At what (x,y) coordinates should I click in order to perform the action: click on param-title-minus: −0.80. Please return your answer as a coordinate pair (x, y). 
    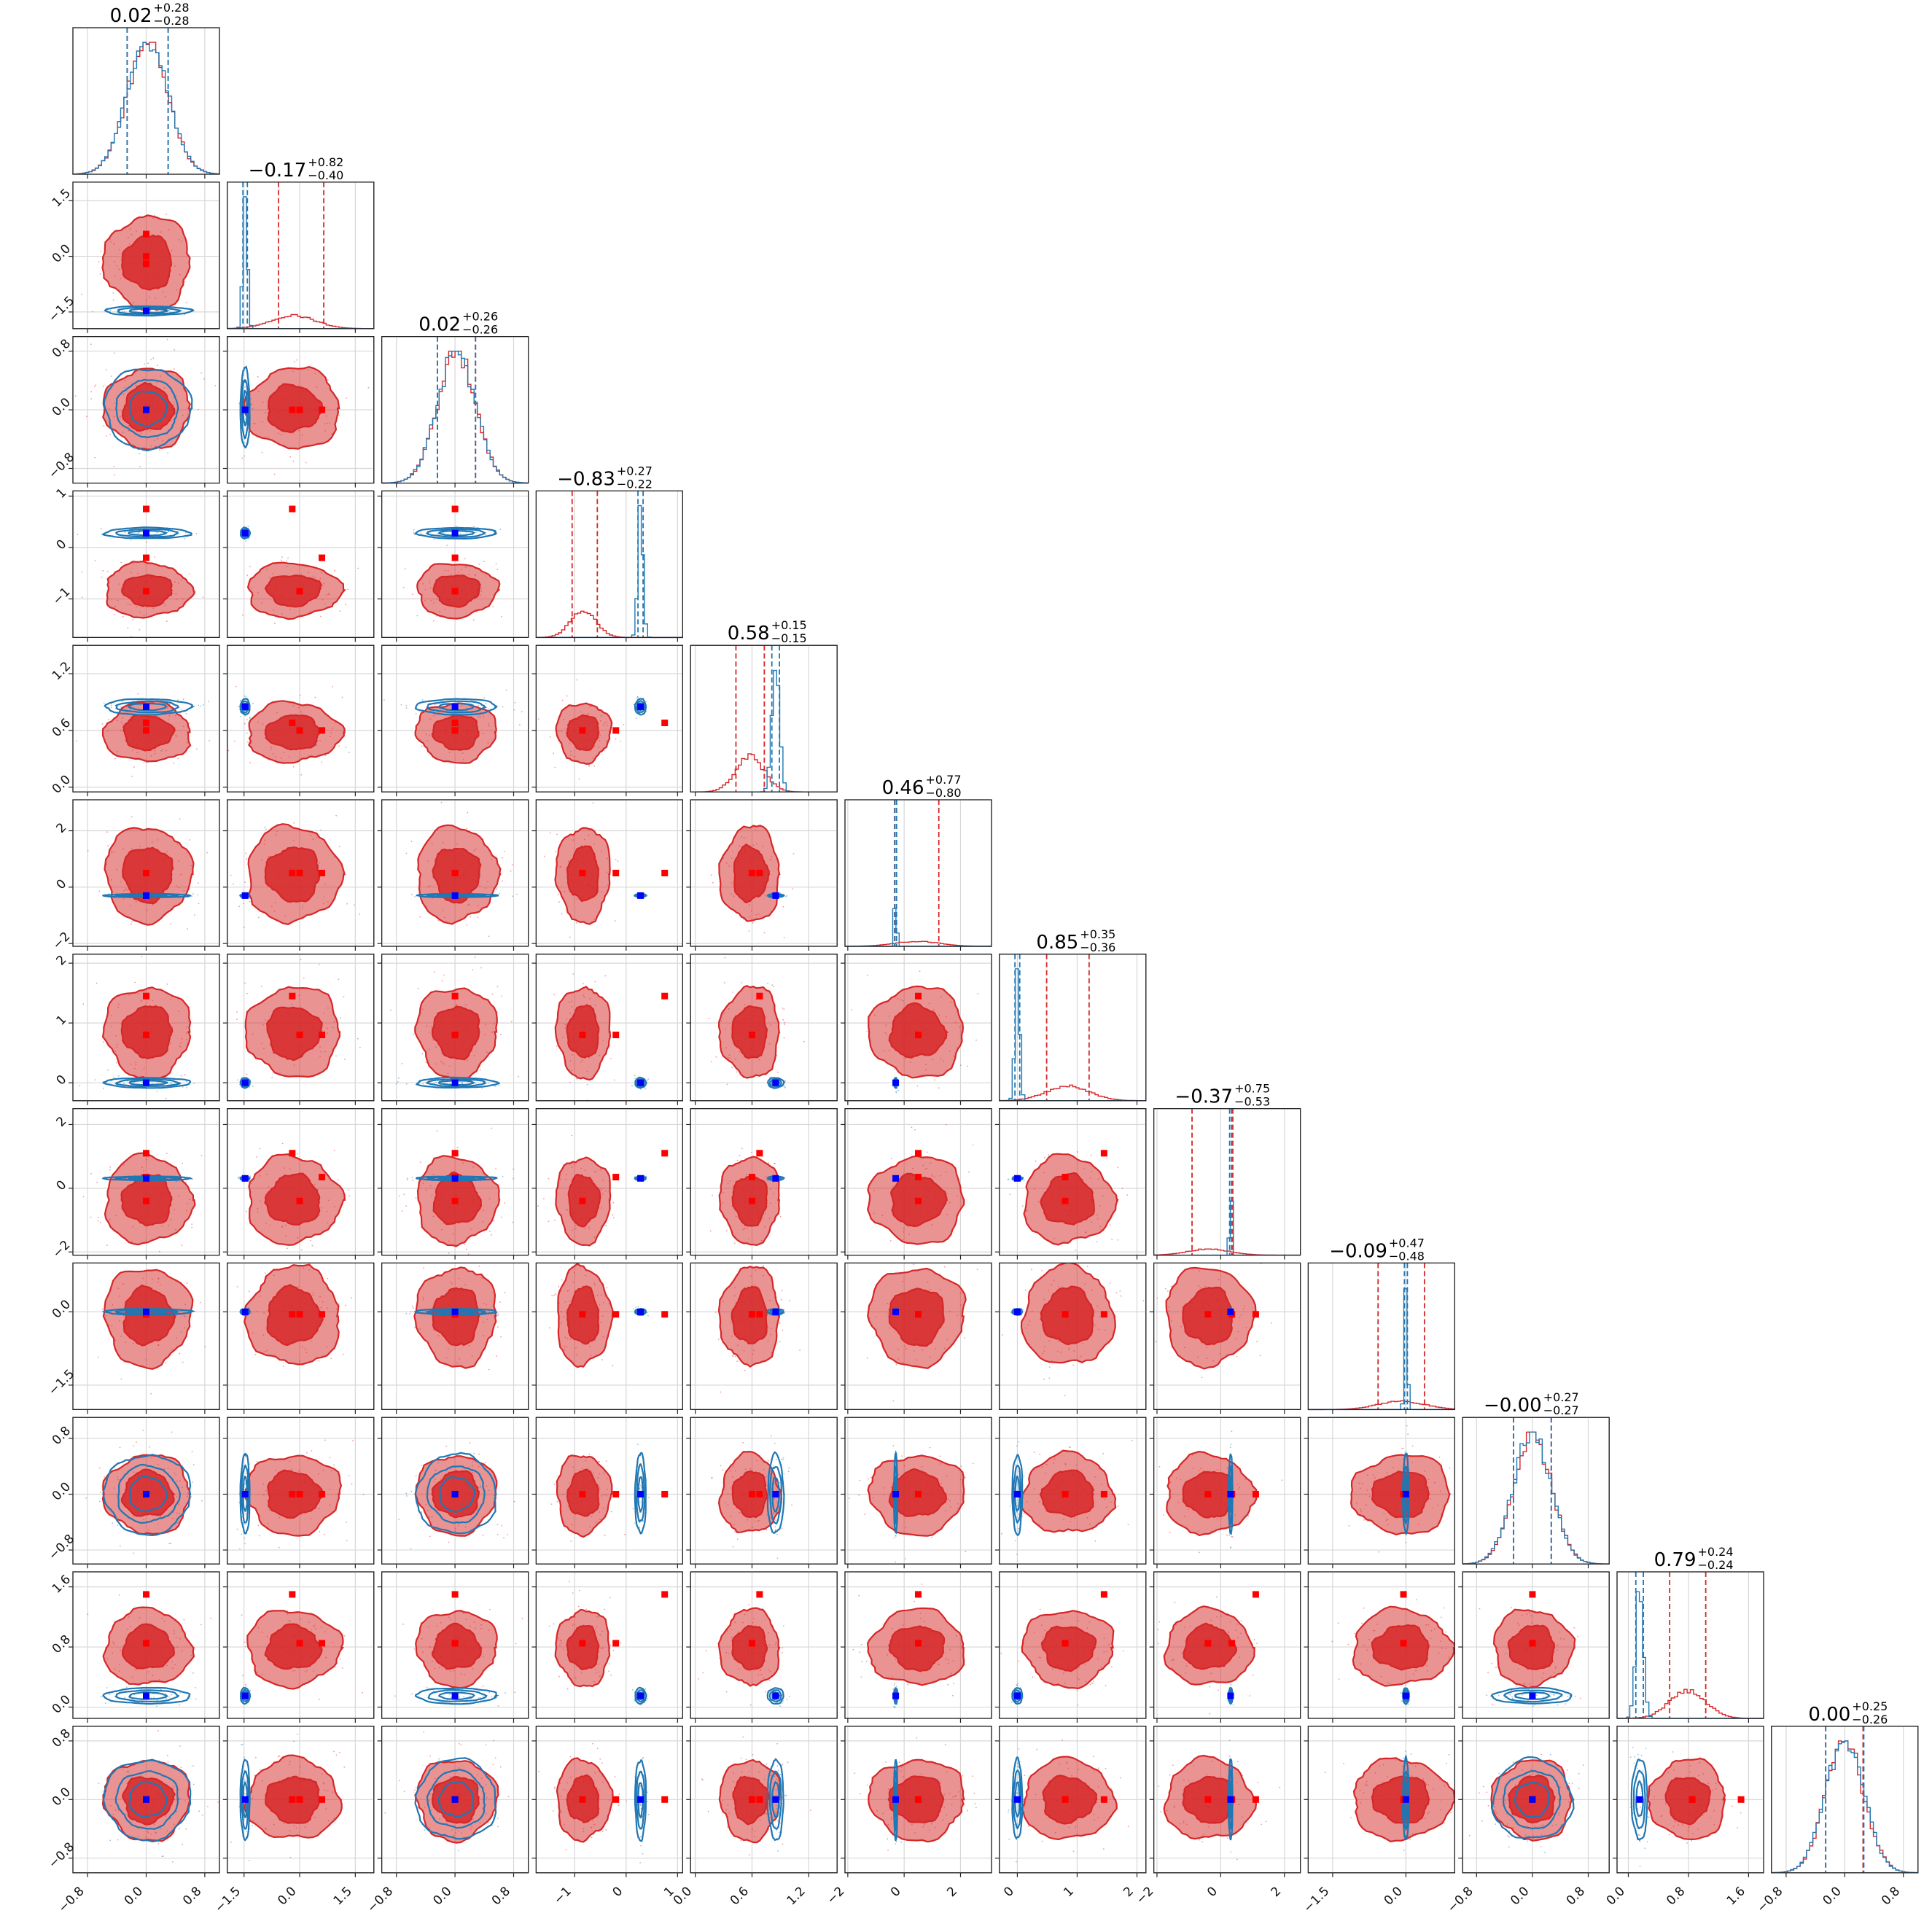
    Looking at the image, I should click on (944, 793).